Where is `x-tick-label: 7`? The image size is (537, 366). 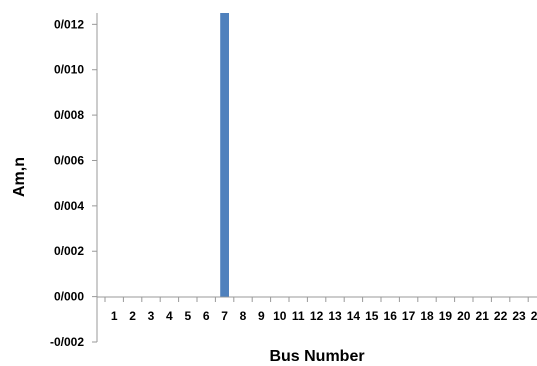
x-tick-label: 7 is located at coordinates (224, 316).